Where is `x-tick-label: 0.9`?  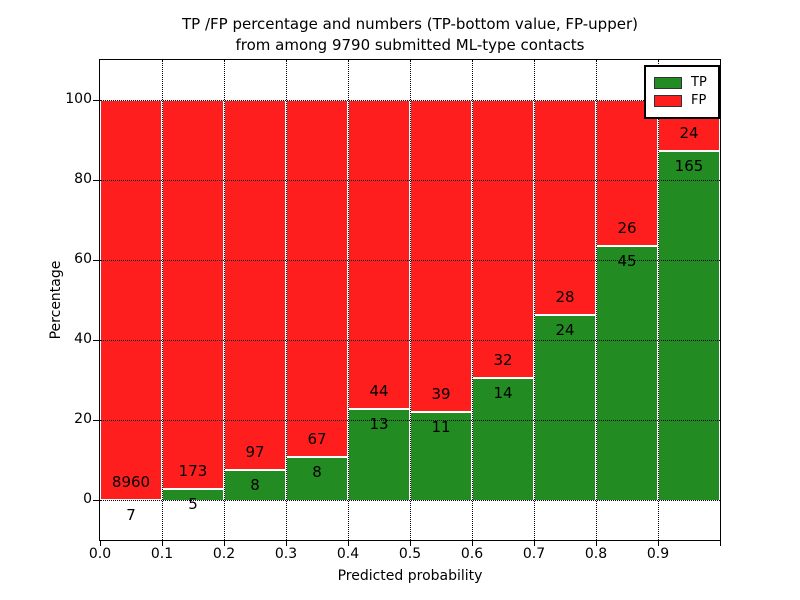 x-tick-label: 0.9 is located at coordinates (658, 554).